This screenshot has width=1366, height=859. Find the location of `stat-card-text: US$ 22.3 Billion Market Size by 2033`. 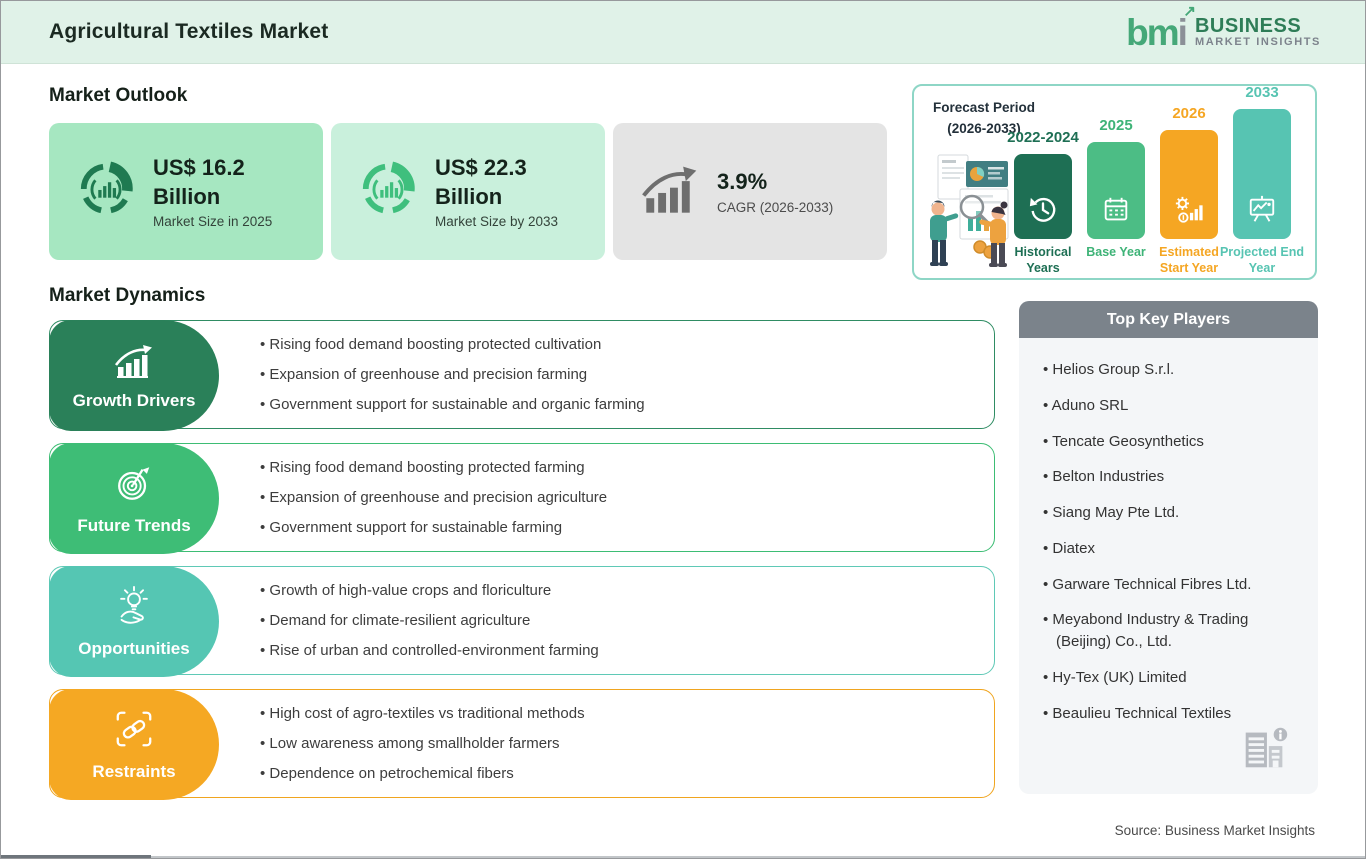

stat-card-text: US$ 22.3 Billion Market Size by 2033 is located at coordinates (515, 191).